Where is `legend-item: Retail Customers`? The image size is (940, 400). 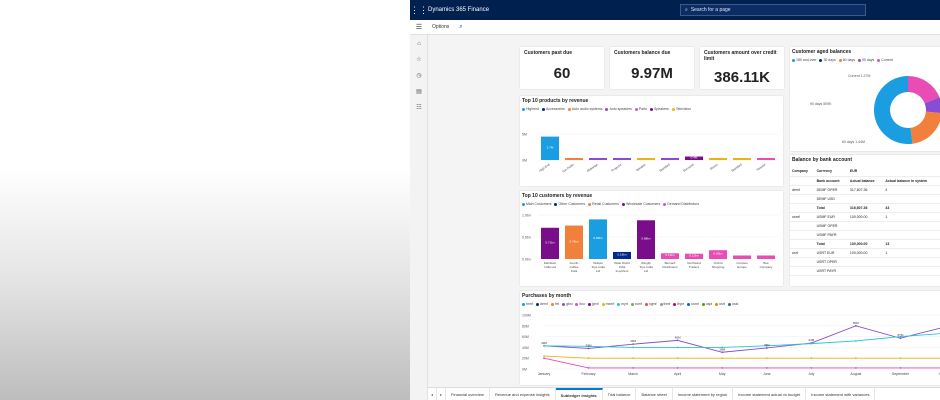
legend-item: Retail Customers is located at coordinates (603, 204).